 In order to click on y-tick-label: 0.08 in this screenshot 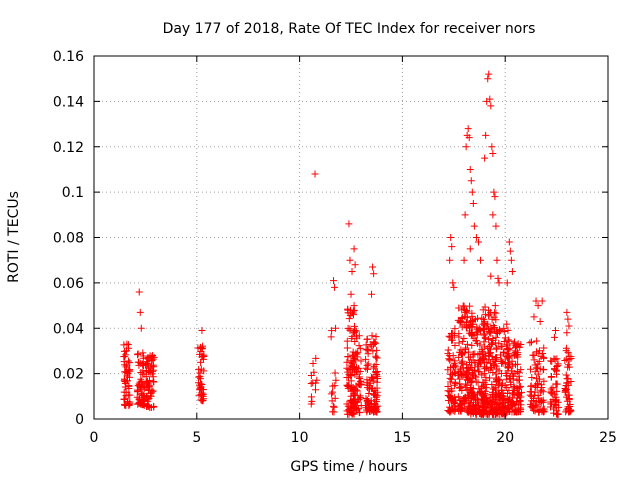, I will do `click(68, 239)`.